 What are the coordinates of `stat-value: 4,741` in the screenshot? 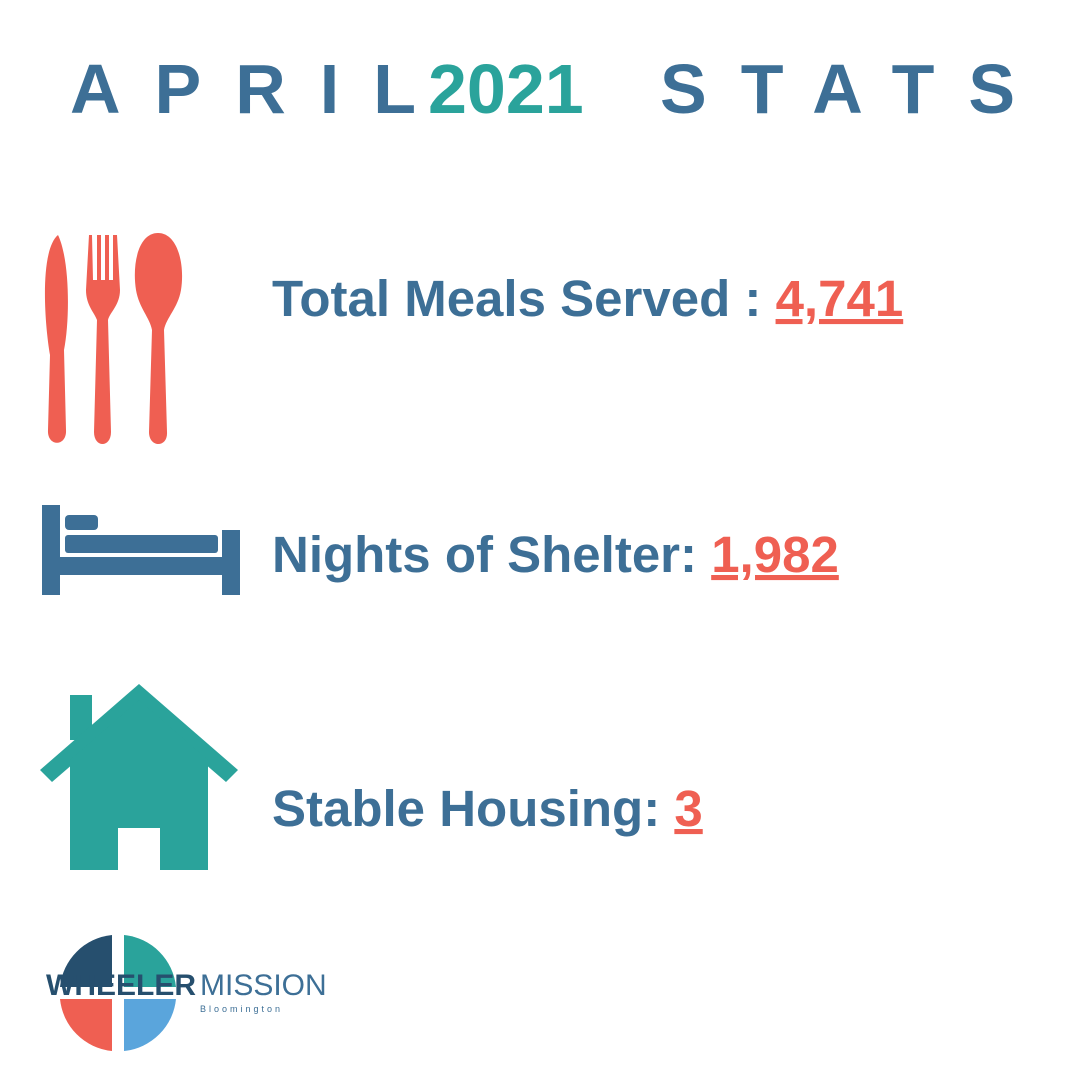 It's located at (840, 298).